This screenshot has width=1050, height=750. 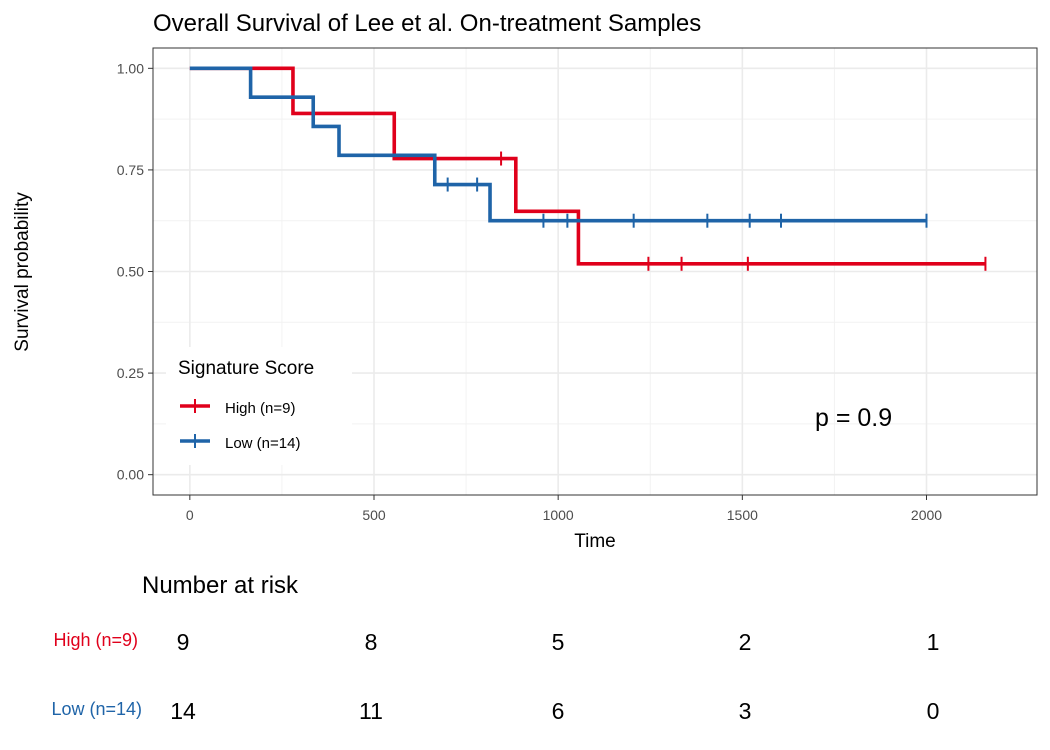 What do you see at coordinates (558, 642) in the screenshot?
I see `risk-count-high: 5` at bounding box center [558, 642].